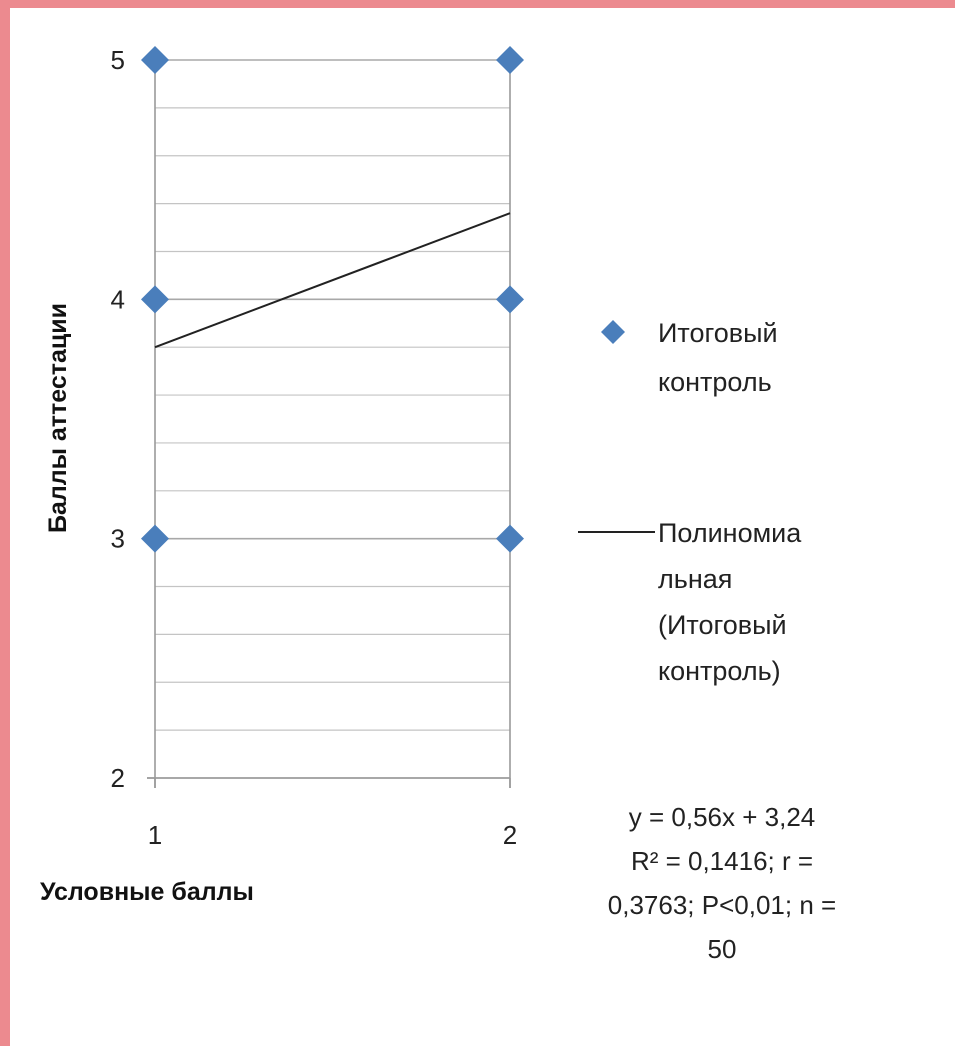 This screenshot has height=1046, width=955. I want to click on regression-annotation-line: R² = 0,1416; r =, so click(722, 861).